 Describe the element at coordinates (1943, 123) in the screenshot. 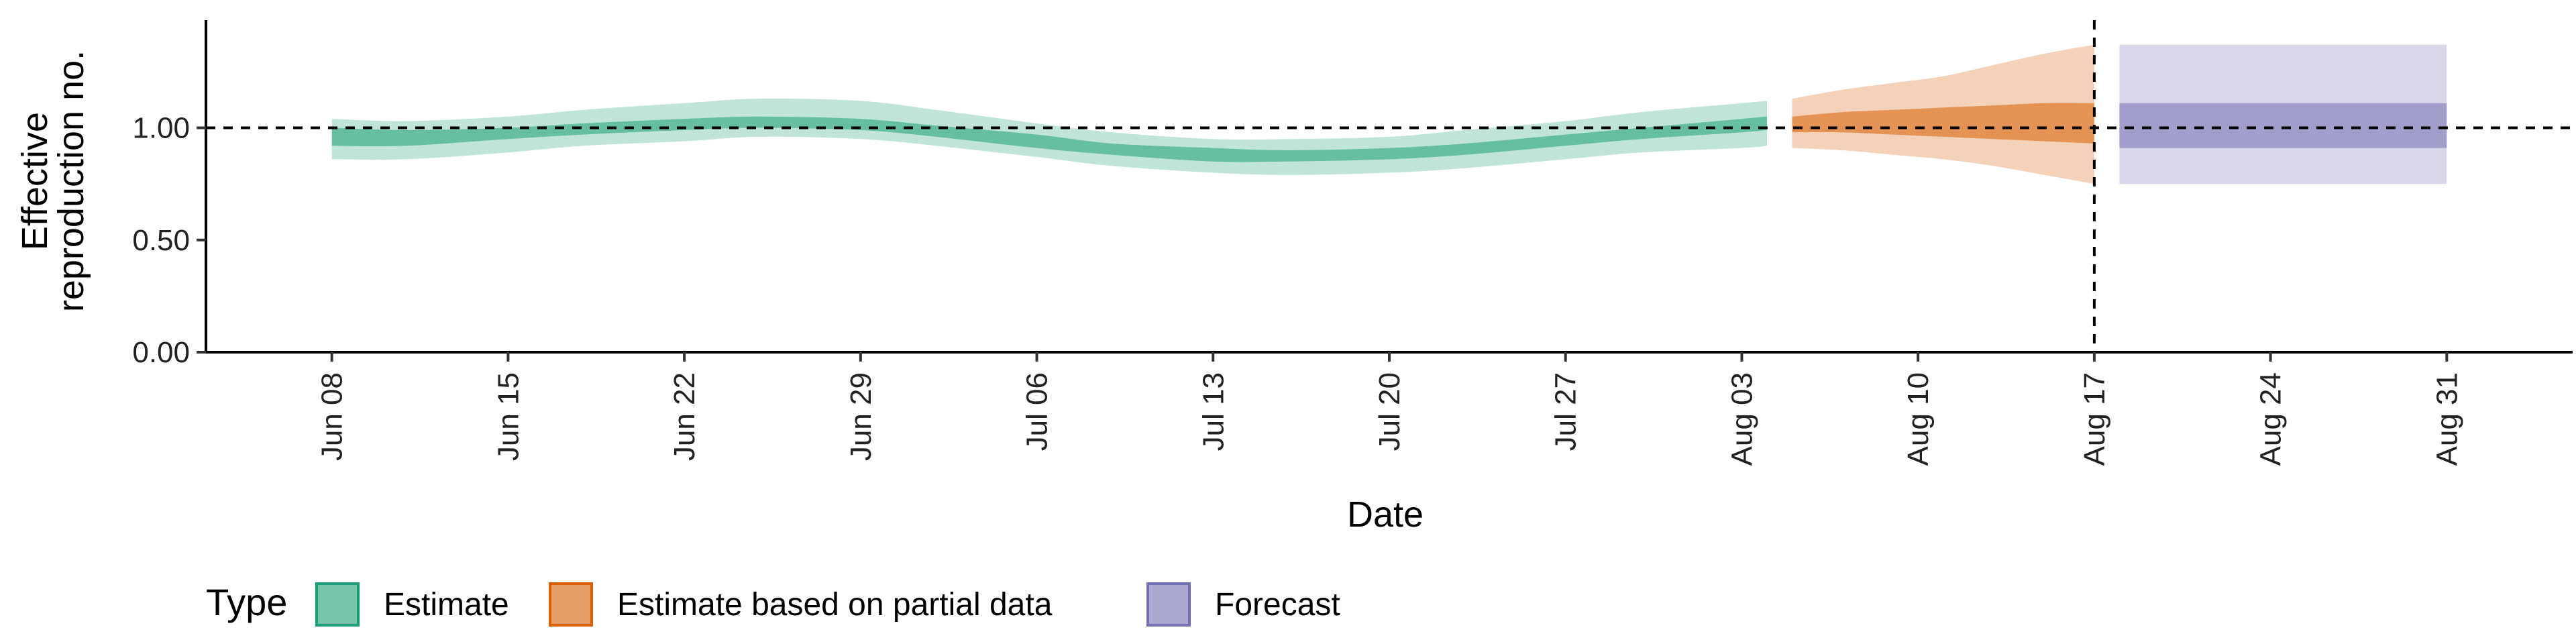

I see `ribbon-inner-estimate-based-on-partial-data` at that location.